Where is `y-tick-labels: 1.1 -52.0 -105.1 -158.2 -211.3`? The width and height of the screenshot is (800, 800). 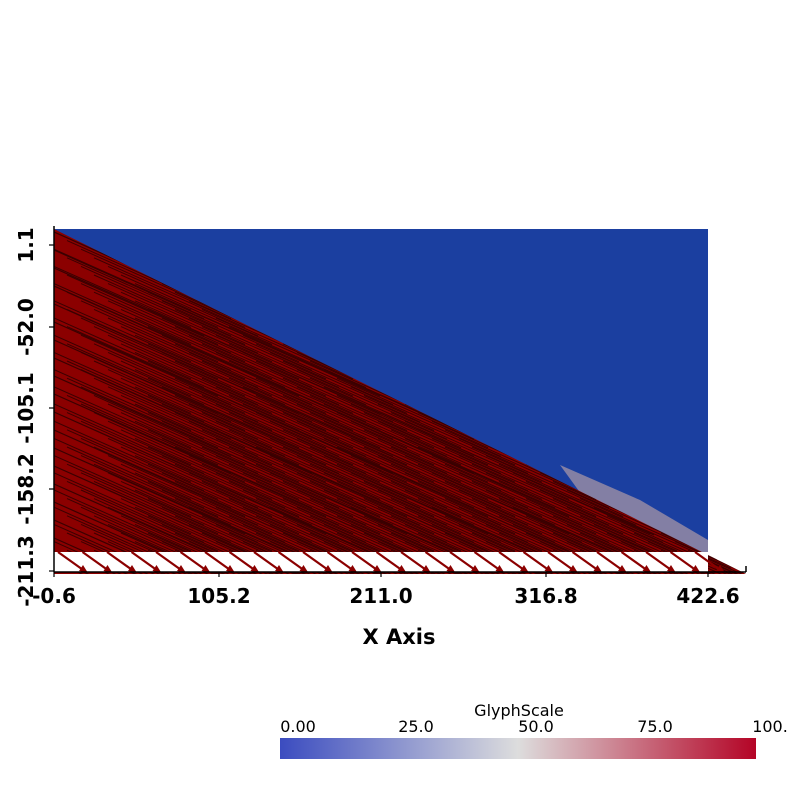
y-tick-labels: 1.1 -52.0 -105.1 -158.2 -211.3 is located at coordinates (26, 417).